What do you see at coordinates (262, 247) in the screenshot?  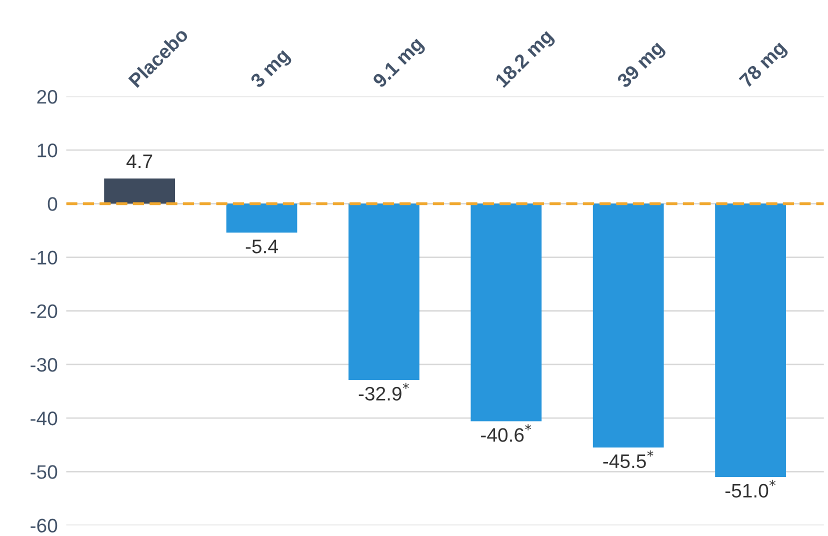 I see `data-label: -5.4` at bounding box center [262, 247].